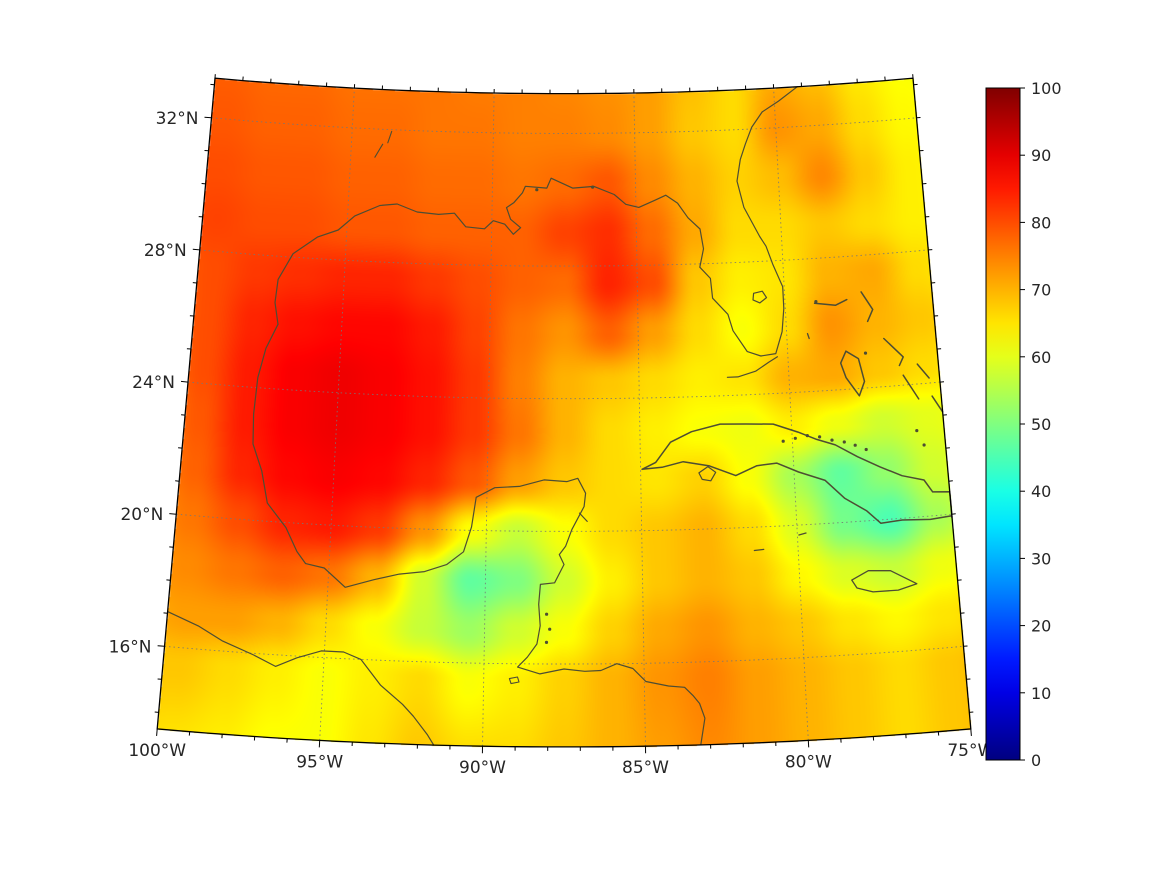 This screenshot has width=1167, height=875. I want to click on lon-tick-label: 100°W, so click(157, 751).